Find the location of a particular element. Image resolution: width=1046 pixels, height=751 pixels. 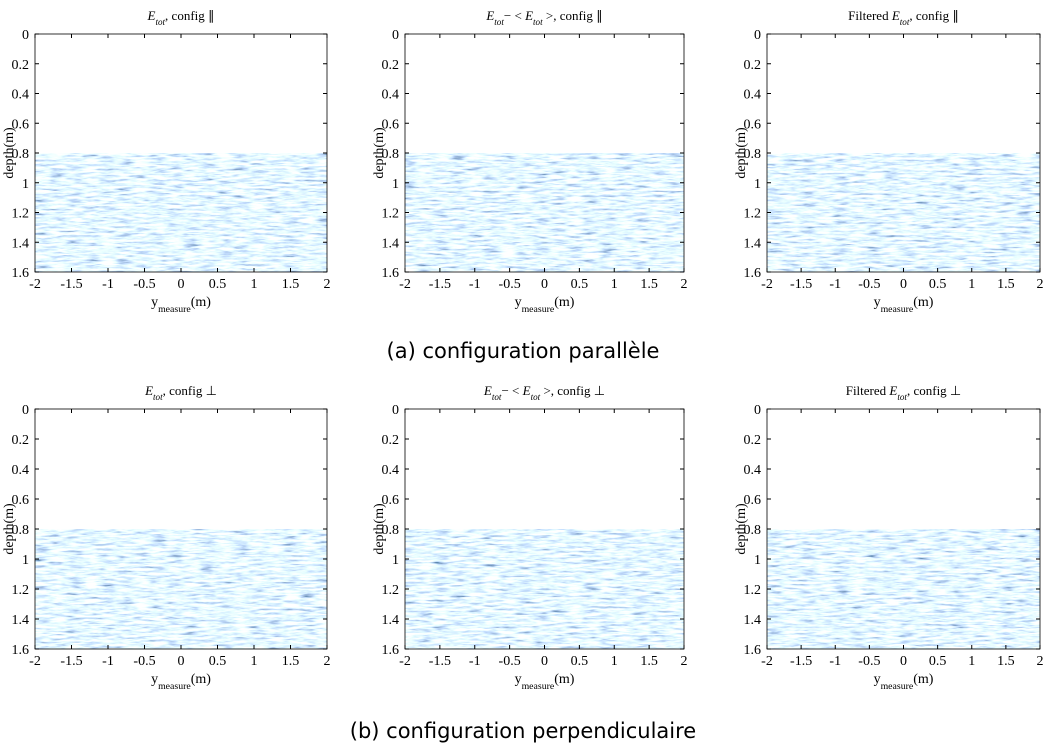

y-tick-label: 1.4 is located at coordinates (753, 243).